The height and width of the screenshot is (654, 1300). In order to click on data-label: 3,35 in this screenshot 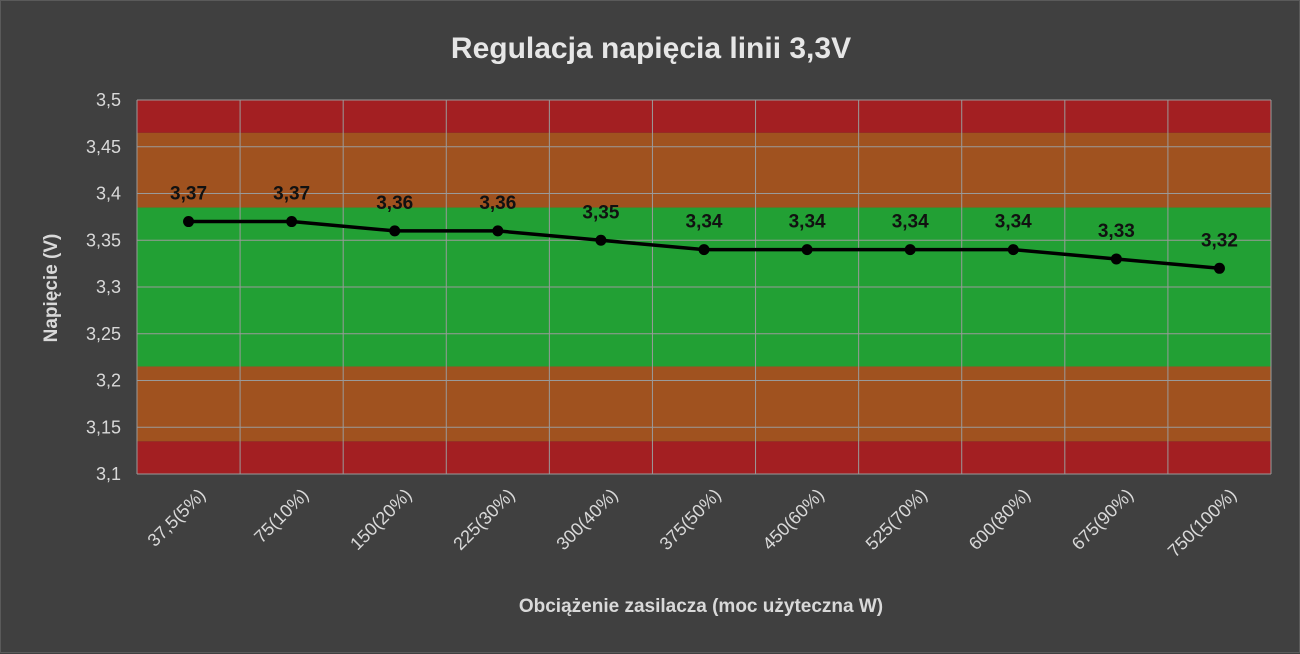, I will do `click(600, 212)`.